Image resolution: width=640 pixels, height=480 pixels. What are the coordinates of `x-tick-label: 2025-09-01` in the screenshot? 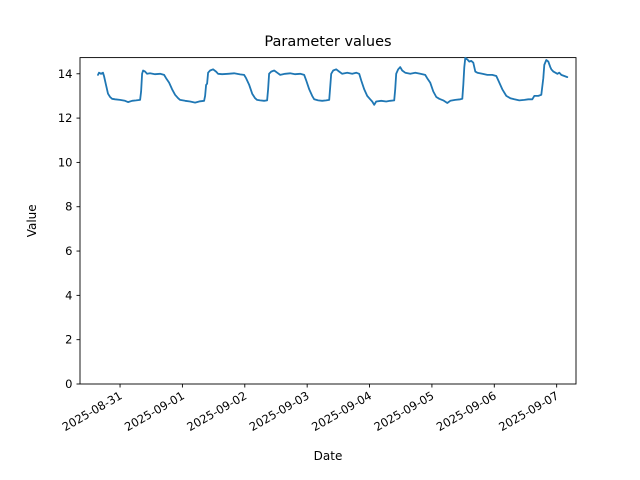 It's located at (154, 411).